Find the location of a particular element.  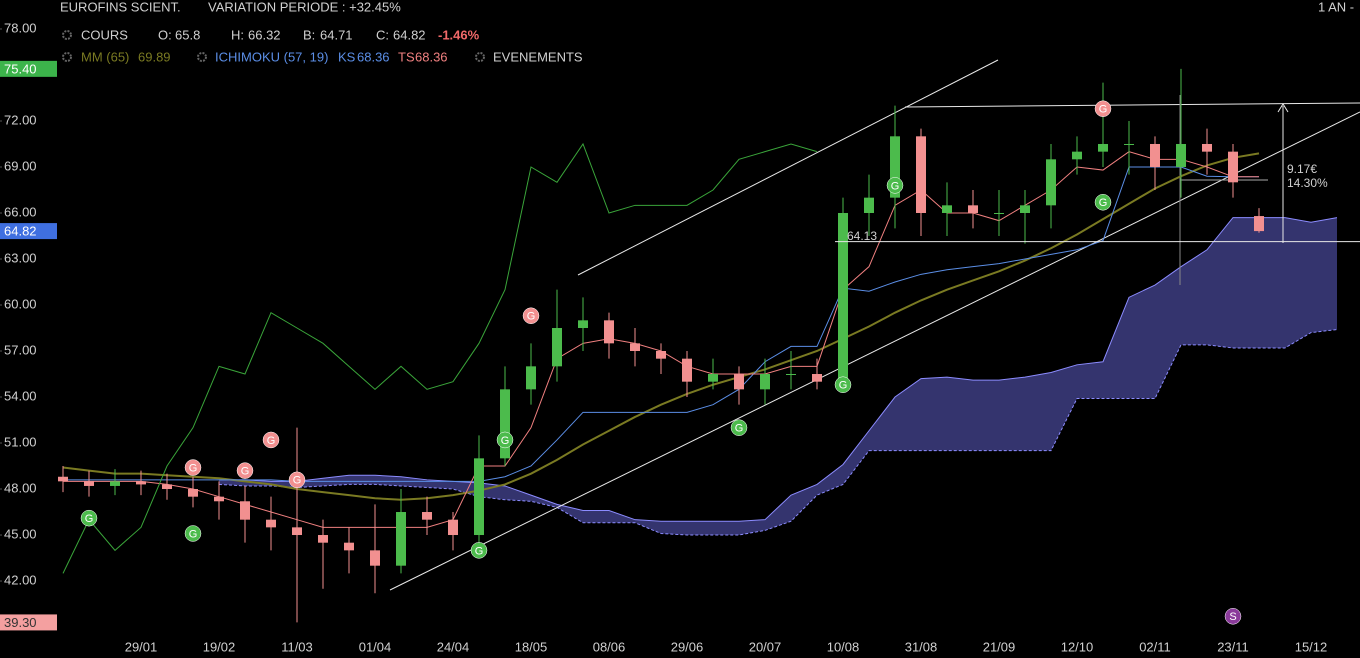

y-tick-label: 45.00 is located at coordinates (20, 533).